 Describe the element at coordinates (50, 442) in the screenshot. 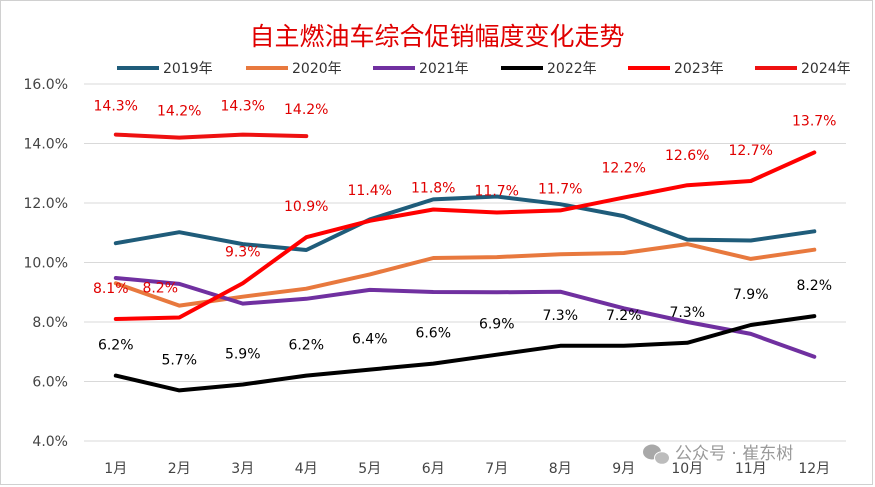

I see `y-tick-label: 4.0%` at that location.